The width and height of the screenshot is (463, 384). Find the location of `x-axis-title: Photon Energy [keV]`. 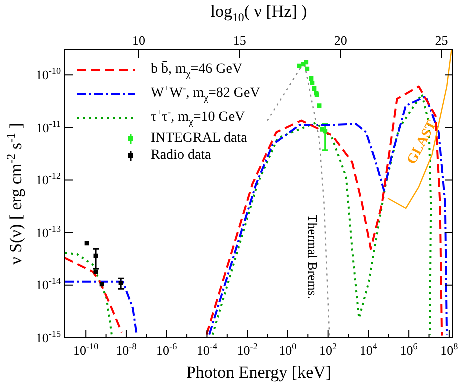

x-axis-title: Photon Energy [keV] is located at coordinates (259, 372).